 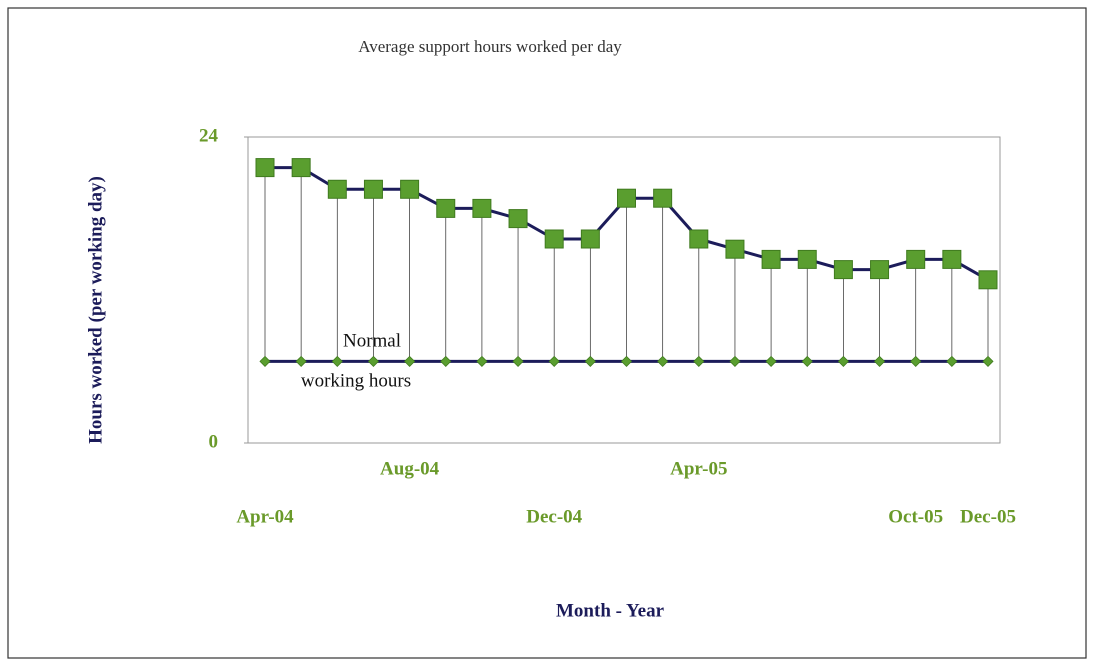 What do you see at coordinates (698, 468) in the screenshot?
I see `x-tick-label: Apr-05` at bounding box center [698, 468].